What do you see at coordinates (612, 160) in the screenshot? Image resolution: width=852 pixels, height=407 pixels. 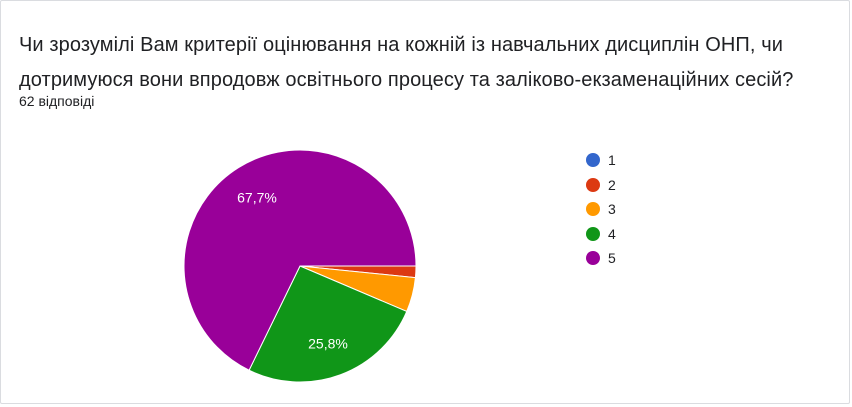 I see `legend-label: 1` at bounding box center [612, 160].